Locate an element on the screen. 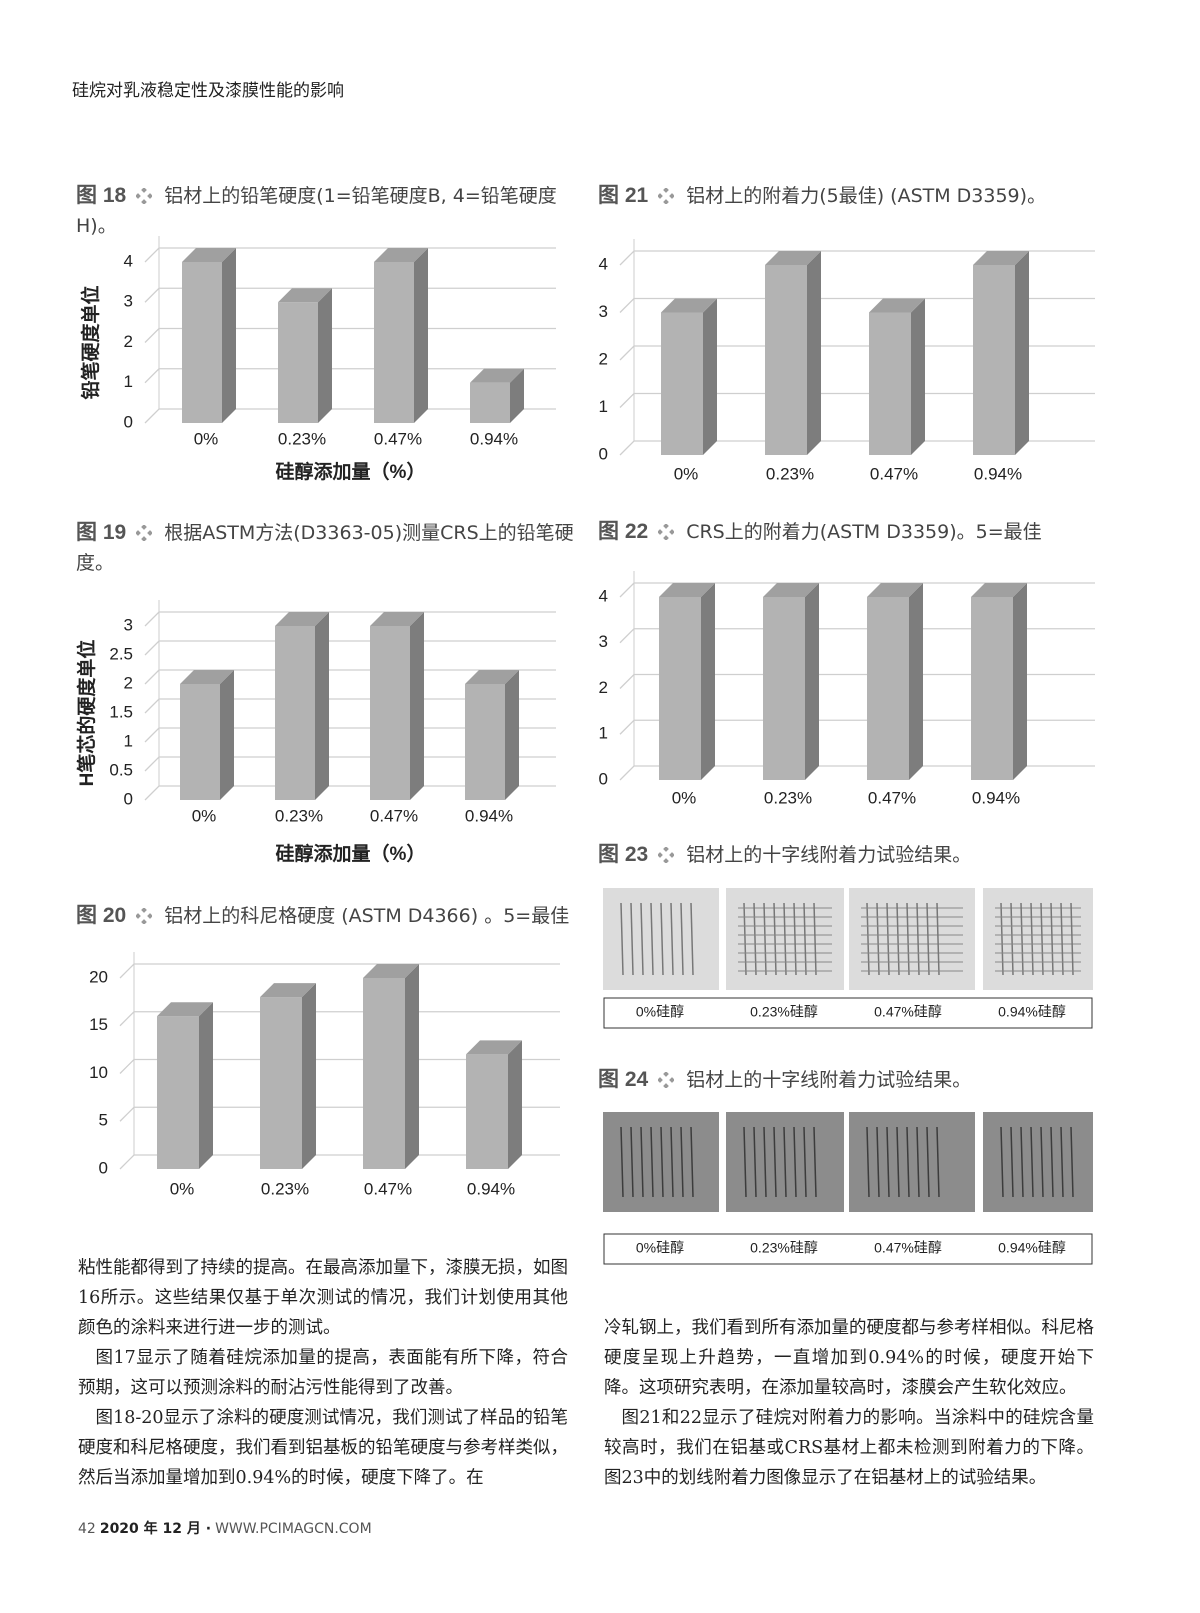 The image size is (1200, 1613). caption-text: 铝材上的十字线附着力试验结果。 is located at coordinates (829, 855).